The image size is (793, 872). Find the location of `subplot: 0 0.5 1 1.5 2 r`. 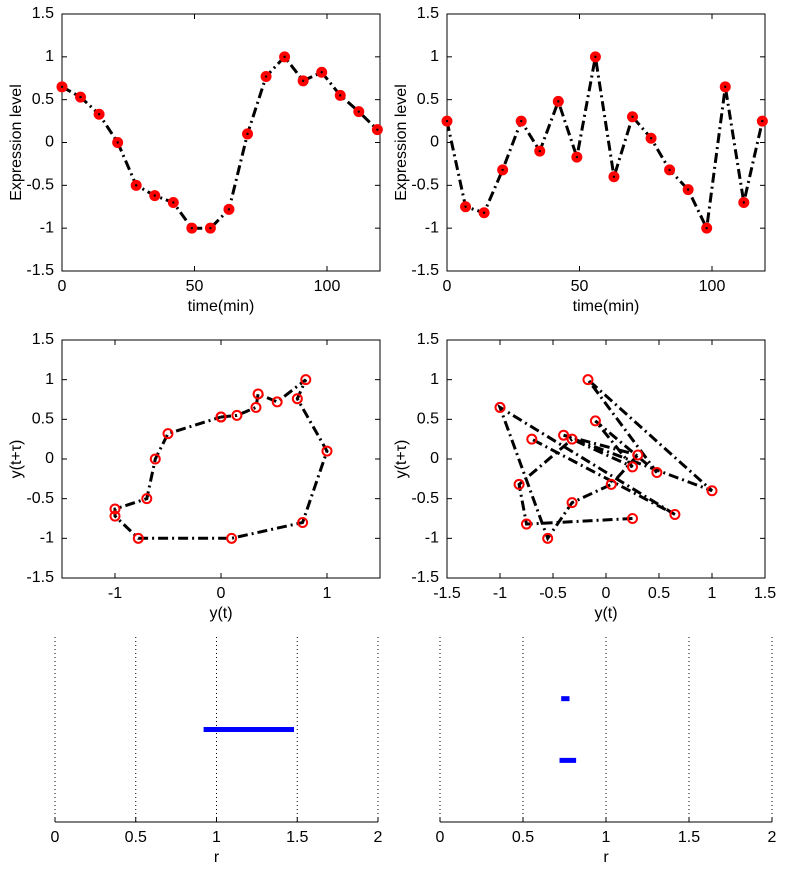

subplot: 0 0.5 1 1.5 2 r is located at coordinates (217, 751).